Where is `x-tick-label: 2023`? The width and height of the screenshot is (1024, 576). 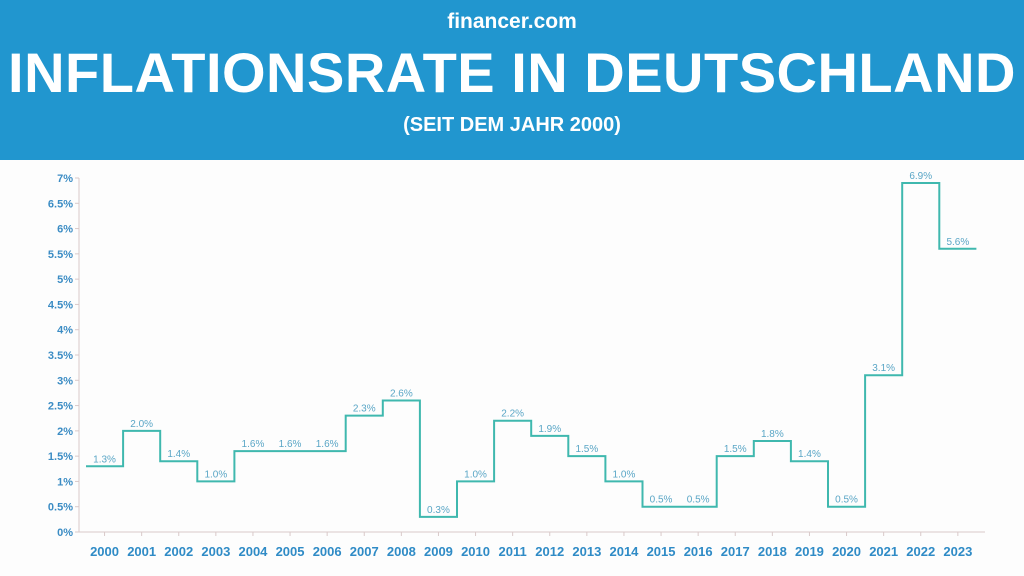
x-tick-label: 2023 is located at coordinates (957, 551).